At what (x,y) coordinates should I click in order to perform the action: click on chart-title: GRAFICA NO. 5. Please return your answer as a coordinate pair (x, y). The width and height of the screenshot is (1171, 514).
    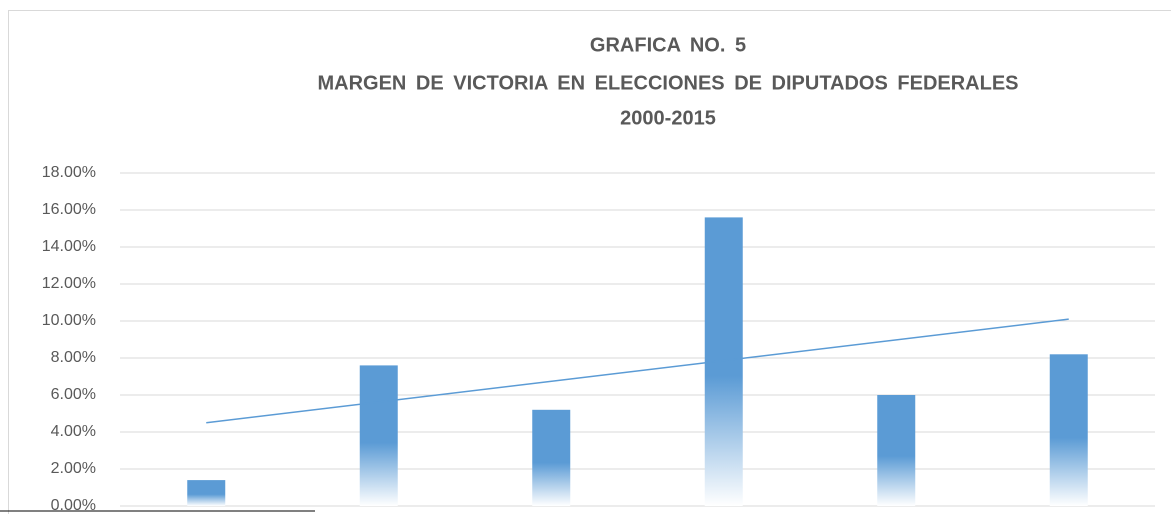
    Looking at the image, I should click on (668, 45).